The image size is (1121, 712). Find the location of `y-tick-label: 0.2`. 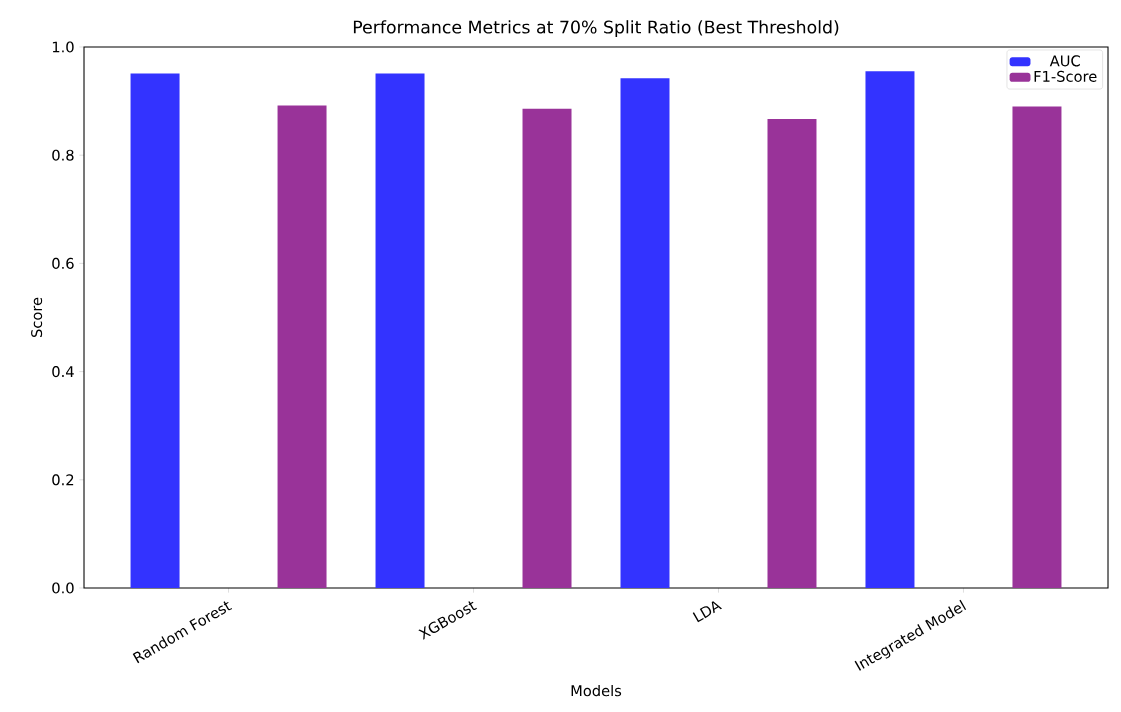

y-tick-label: 0.2 is located at coordinates (63, 480).